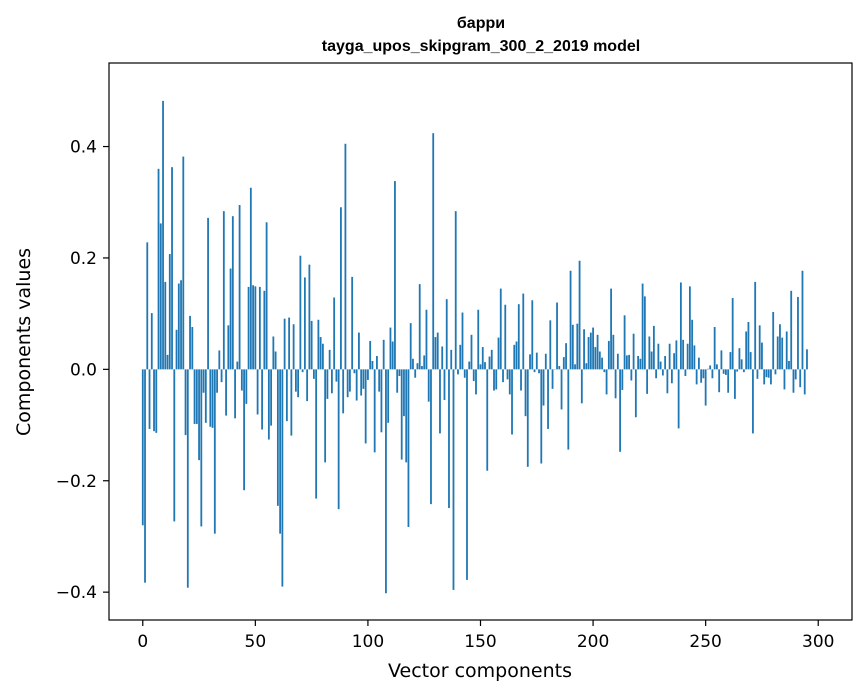 This screenshot has width=867, height=696. Describe the element at coordinates (480, 671) in the screenshot. I see `x-axis-label: Vector components` at that location.